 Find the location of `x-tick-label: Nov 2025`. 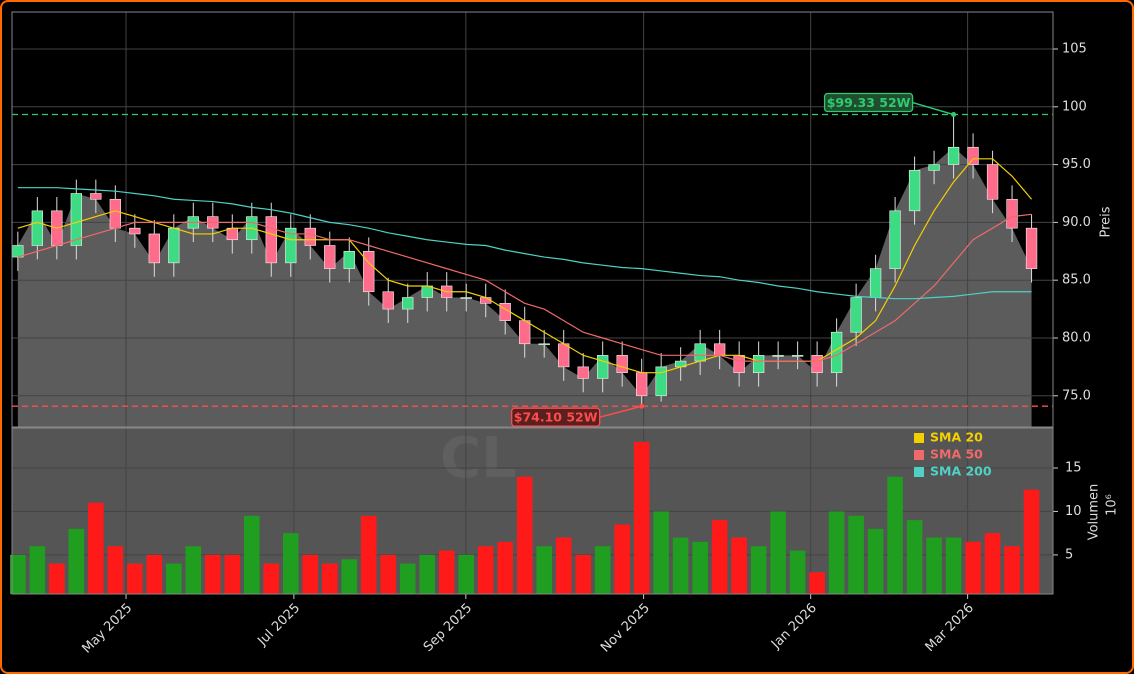

x-tick-label: Nov 2025 is located at coordinates (625, 628).